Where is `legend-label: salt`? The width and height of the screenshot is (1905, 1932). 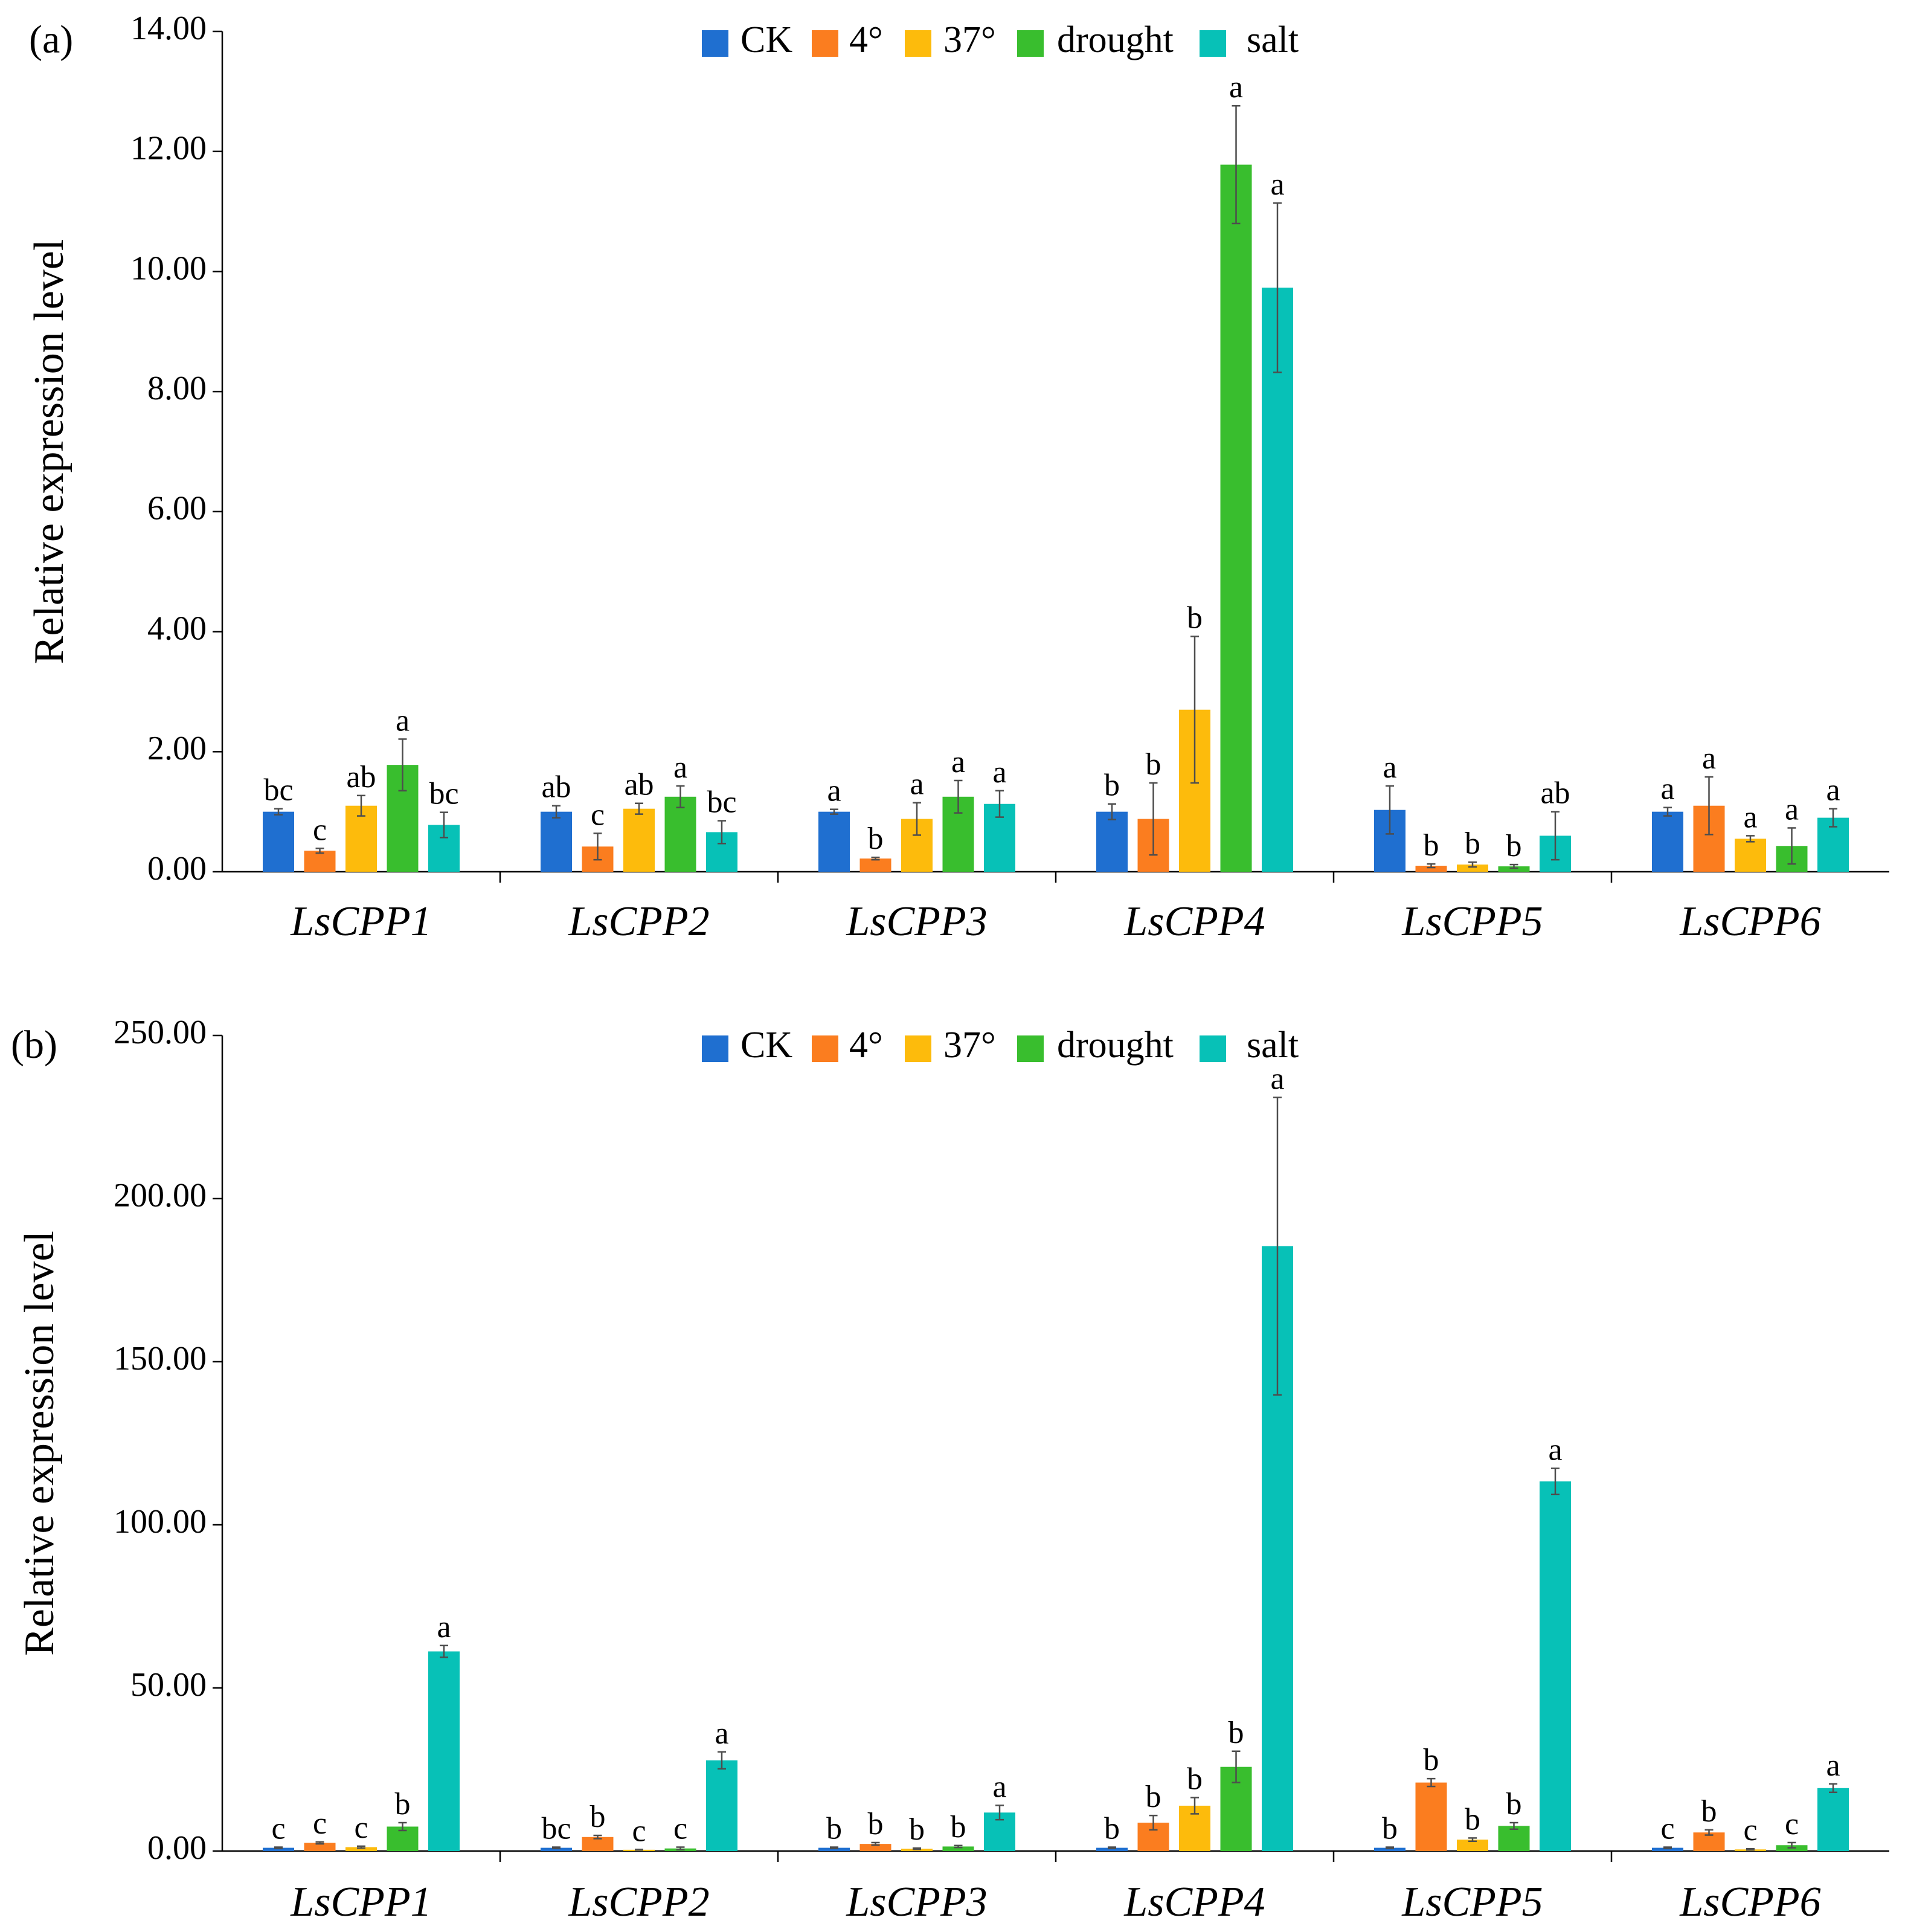
legend-label: salt is located at coordinates (1273, 1045).